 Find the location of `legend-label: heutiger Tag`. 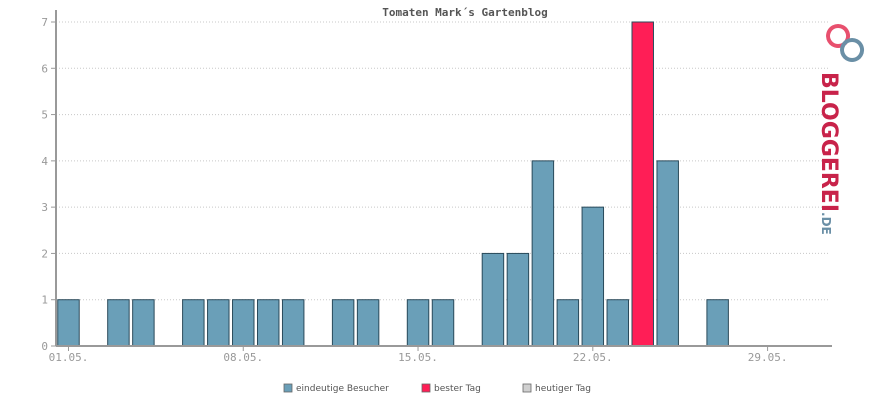

legend-label: heutiger Tag is located at coordinates (563, 389).